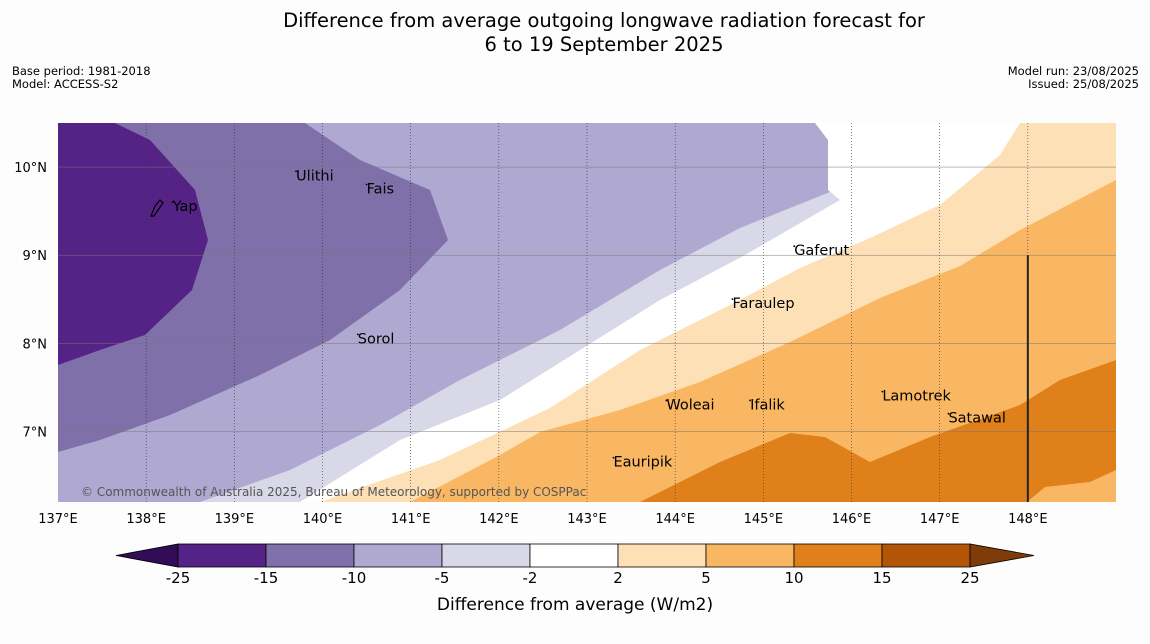 The width and height of the screenshot is (1150, 644). Describe the element at coordinates (323, 519) in the screenshot. I see `lon-tick-label: 140°E` at that location.